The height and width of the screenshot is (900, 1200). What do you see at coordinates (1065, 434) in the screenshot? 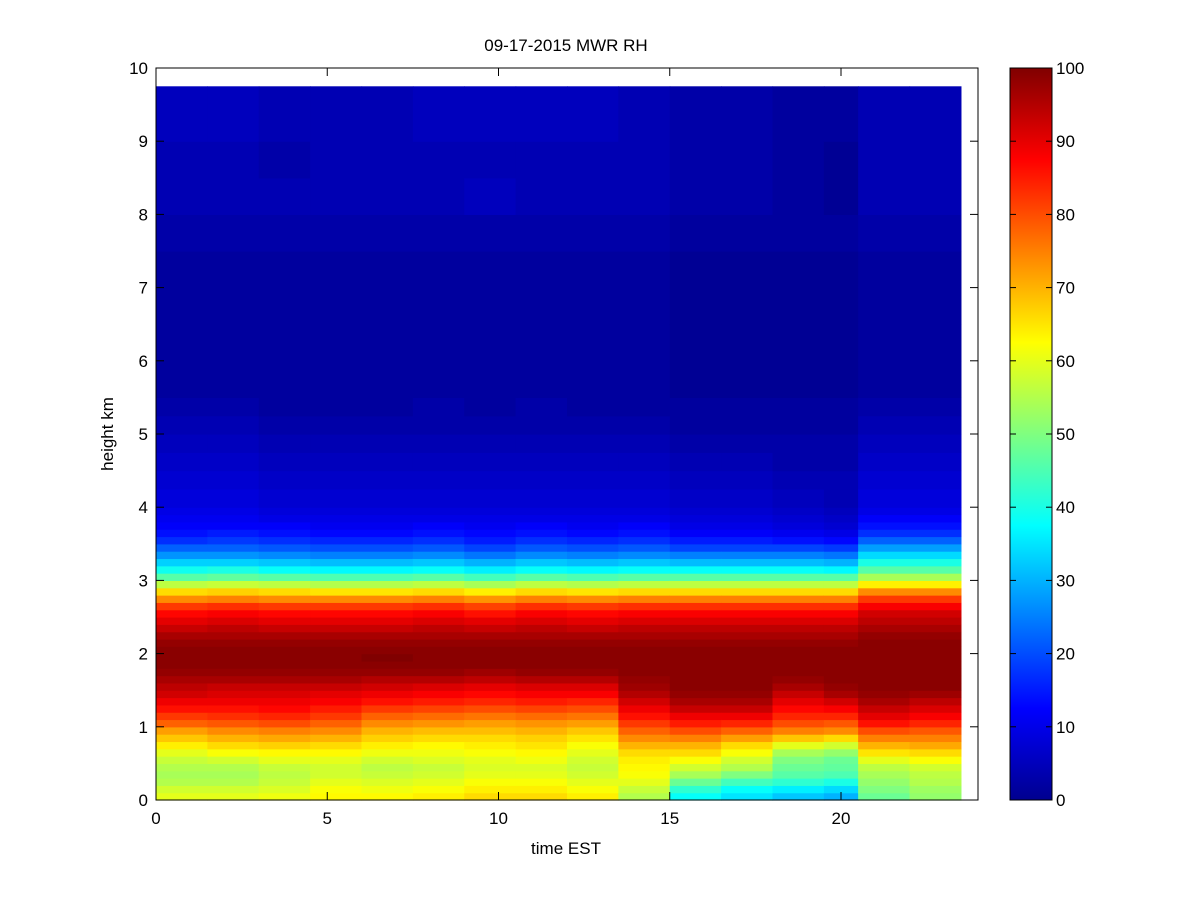
I see `colorbar-tick-label: 50` at bounding box center [1065, 434].